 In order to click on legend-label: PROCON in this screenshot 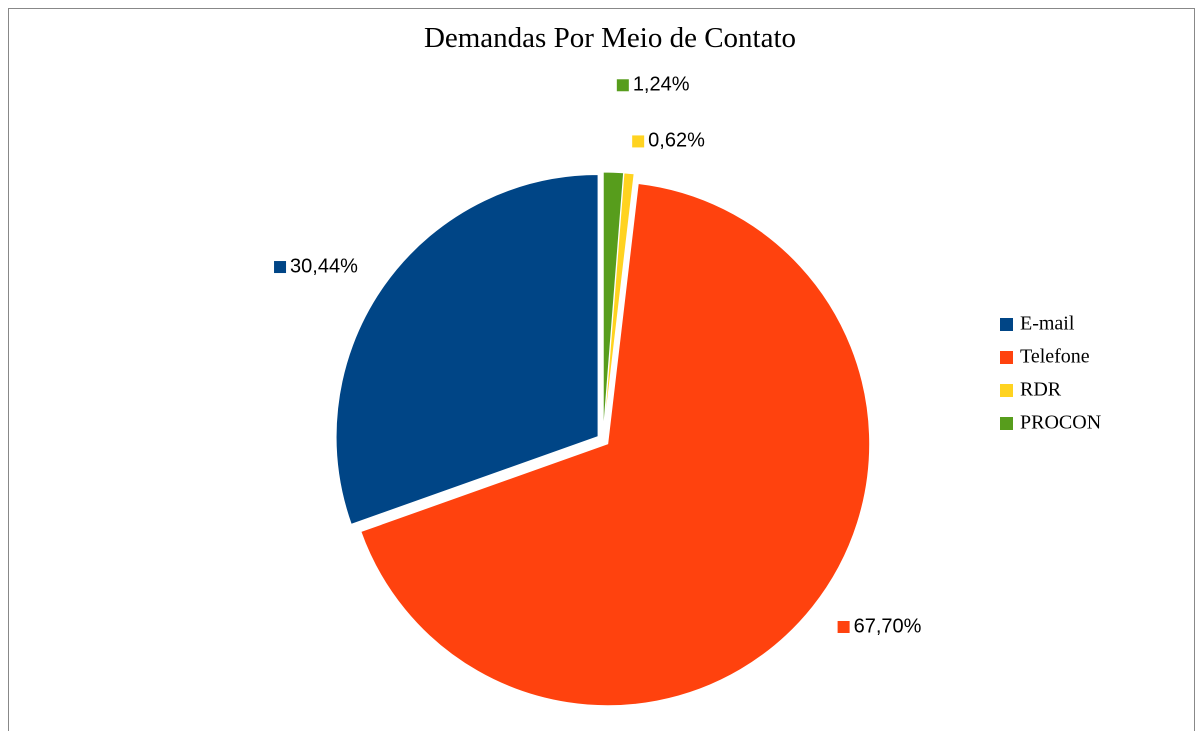, I will do `click(1060, 423)`.